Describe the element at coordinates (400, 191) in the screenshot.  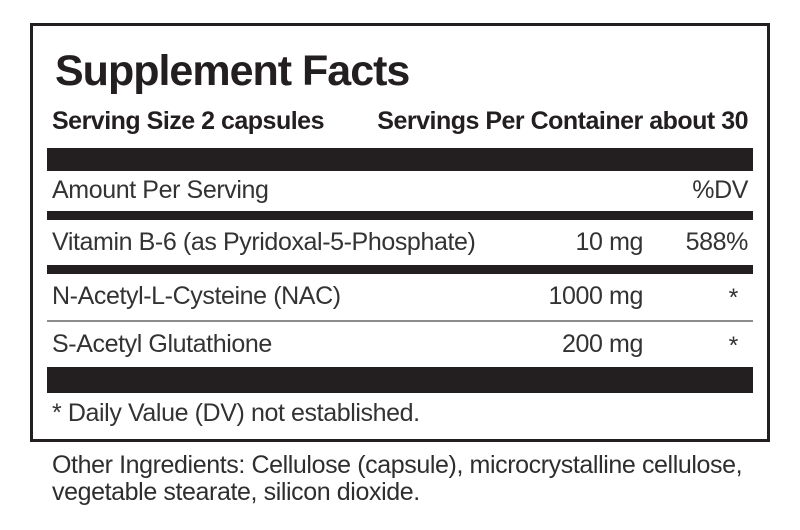
I see `column-header-row: Amount Per Serving %DV` at that location.